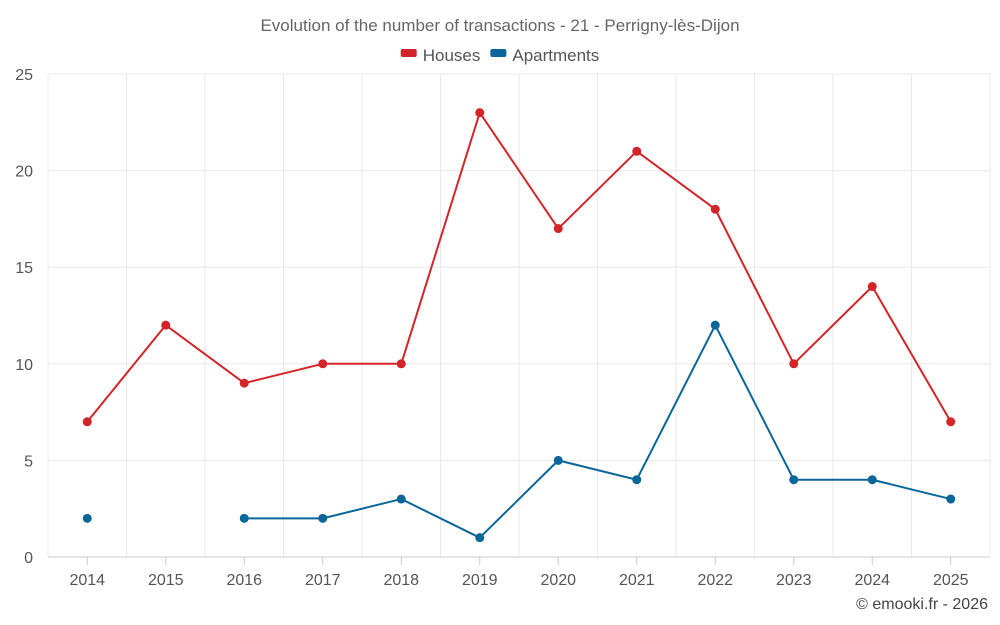  I want to click on x-tick-label: 2022, so click(715, 580).